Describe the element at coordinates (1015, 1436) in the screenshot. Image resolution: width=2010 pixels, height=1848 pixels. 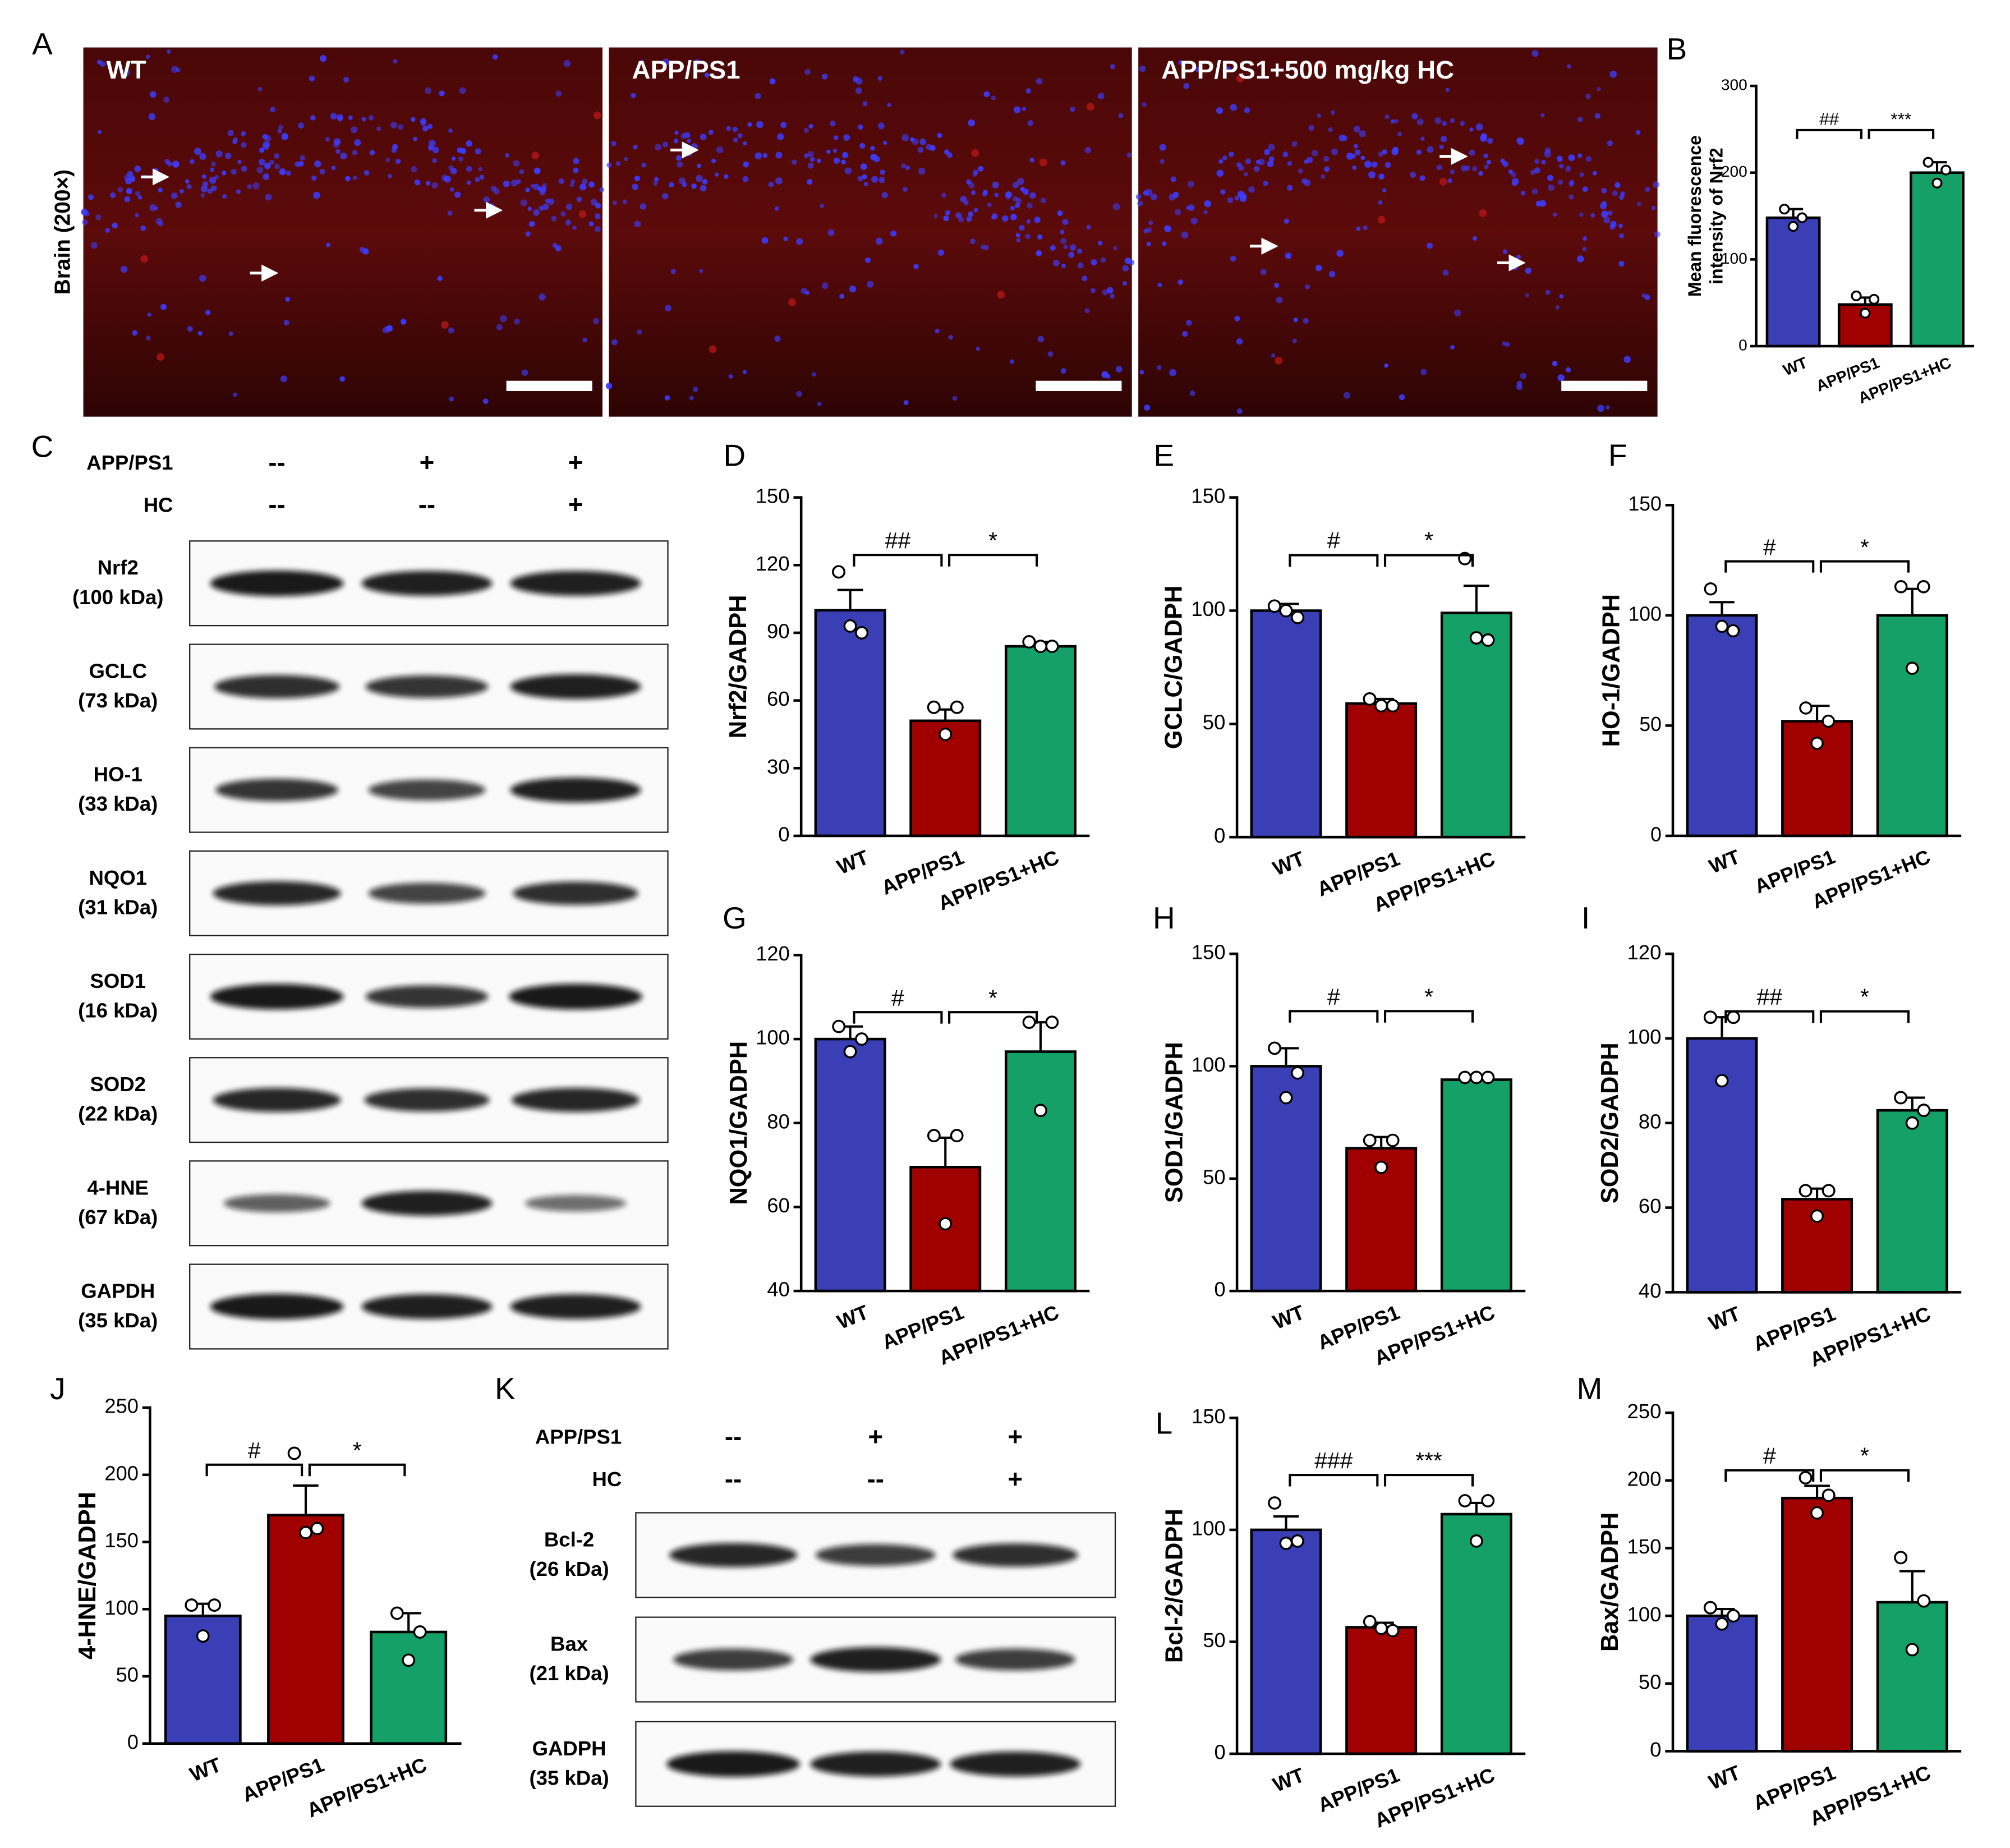
I see `condition-mark: +` at that location.